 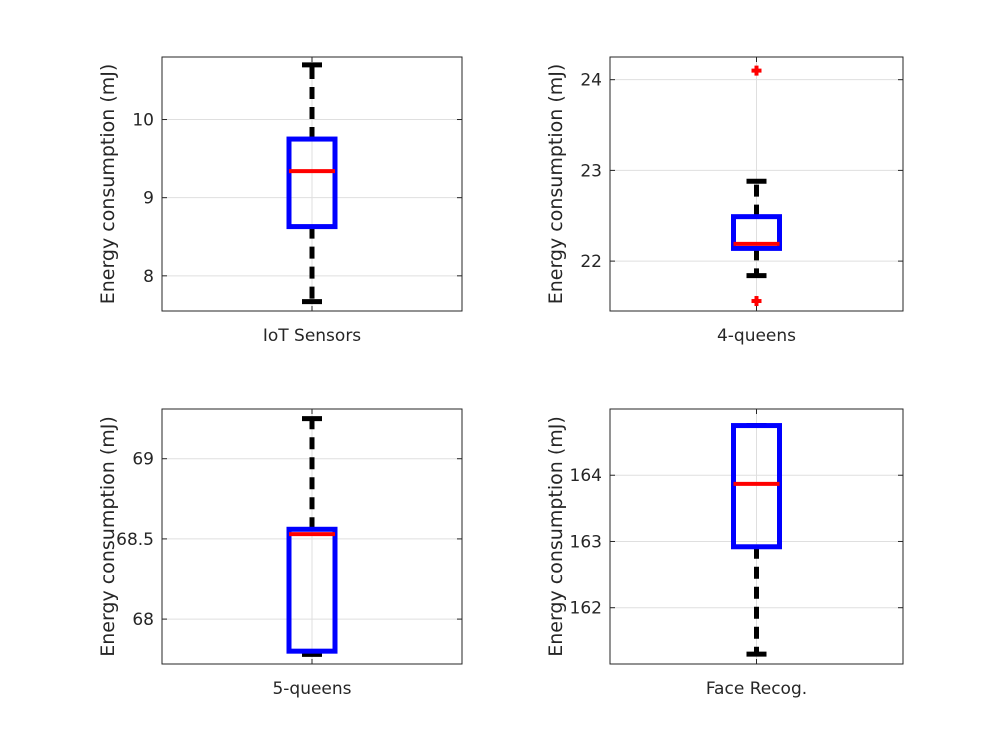 What do you see at coordinates (143, 620) in the screenshot?
I see `panel-3-ytick-label: 68` at bounding box center [143, 620].